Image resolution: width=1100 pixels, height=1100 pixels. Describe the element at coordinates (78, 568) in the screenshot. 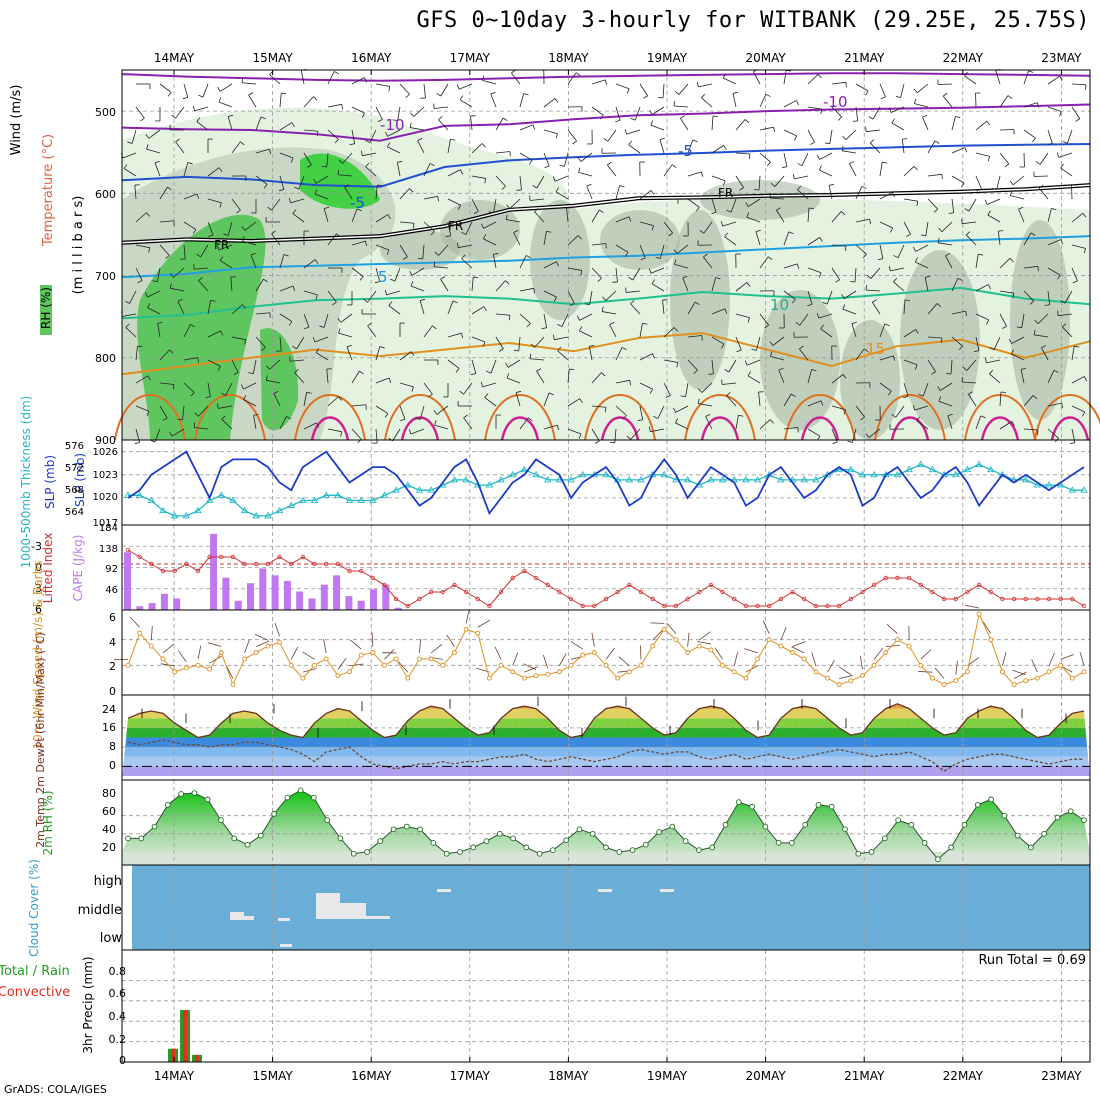

I see `ylabel-cape: CAPE (J/kg)` at that location.